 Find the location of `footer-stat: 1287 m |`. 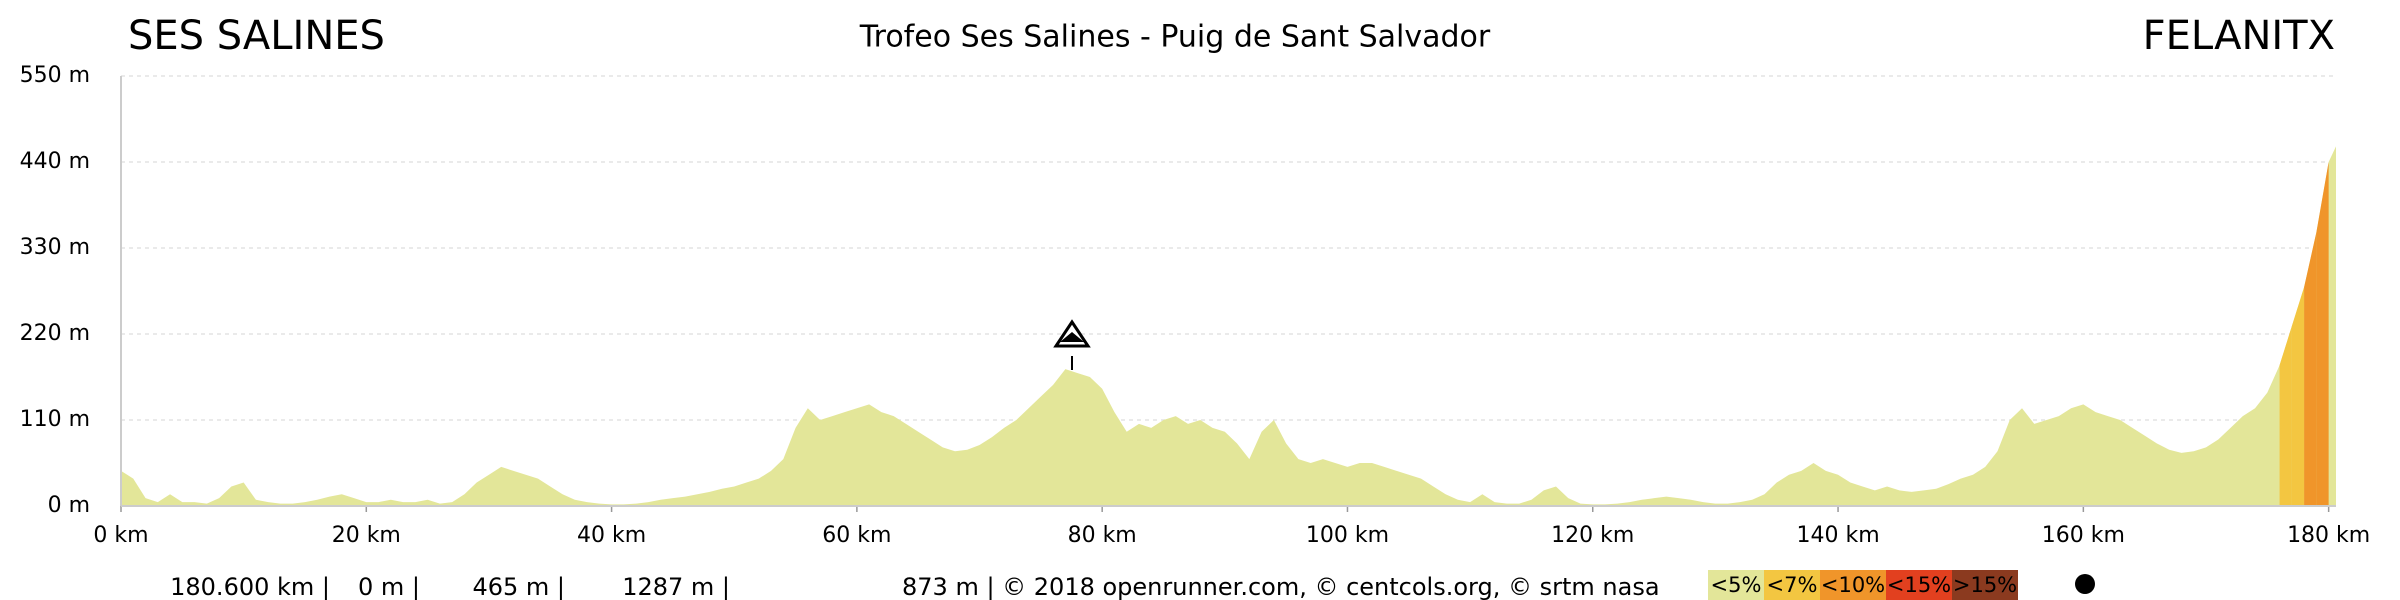

footer-stat: 1287 m | is located at coordinates (676, 586).